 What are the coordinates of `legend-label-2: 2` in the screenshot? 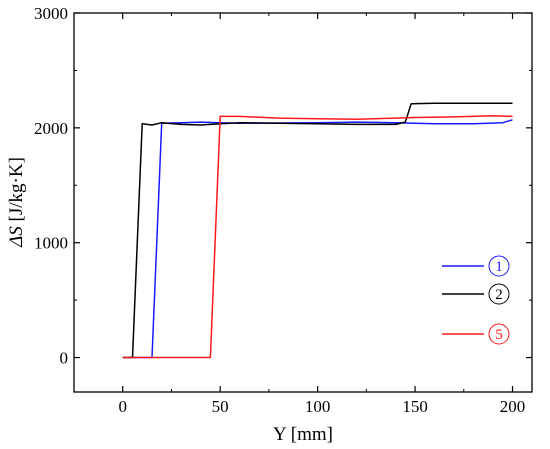 It's located at (499, 295).